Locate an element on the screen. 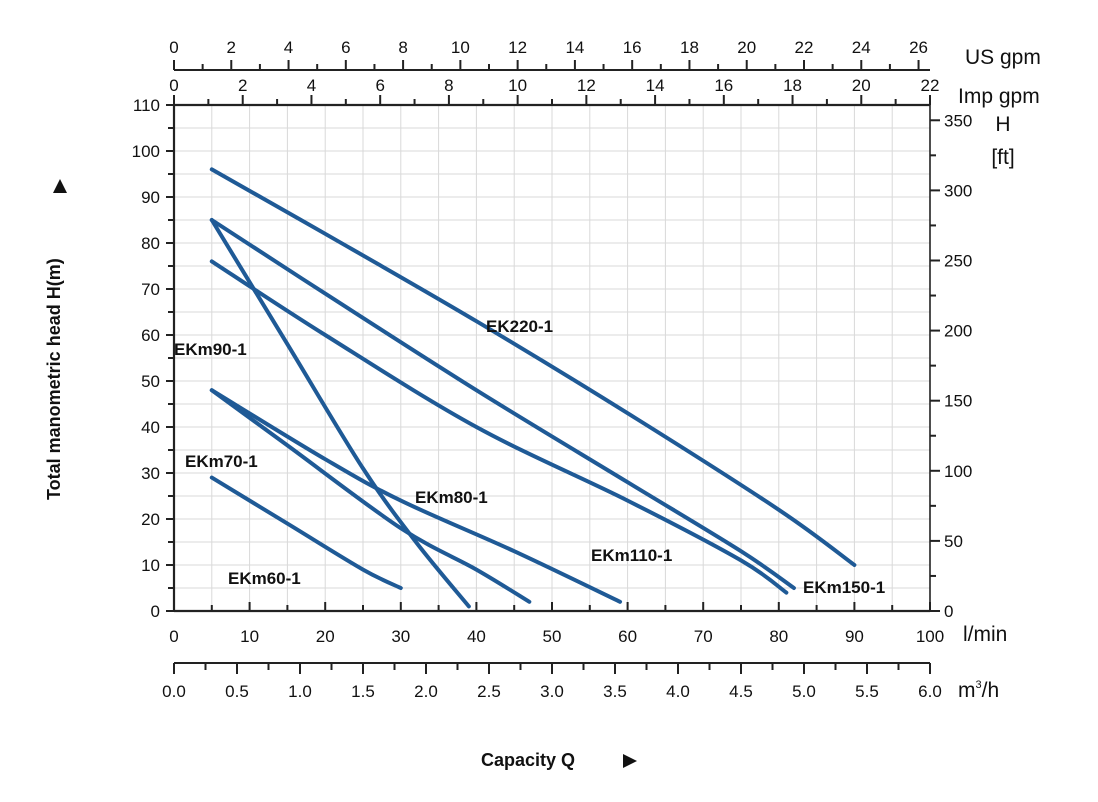 The image size is (1098, 802). us-gpm-tick-label: 4 is located at coordinates (288, 47).